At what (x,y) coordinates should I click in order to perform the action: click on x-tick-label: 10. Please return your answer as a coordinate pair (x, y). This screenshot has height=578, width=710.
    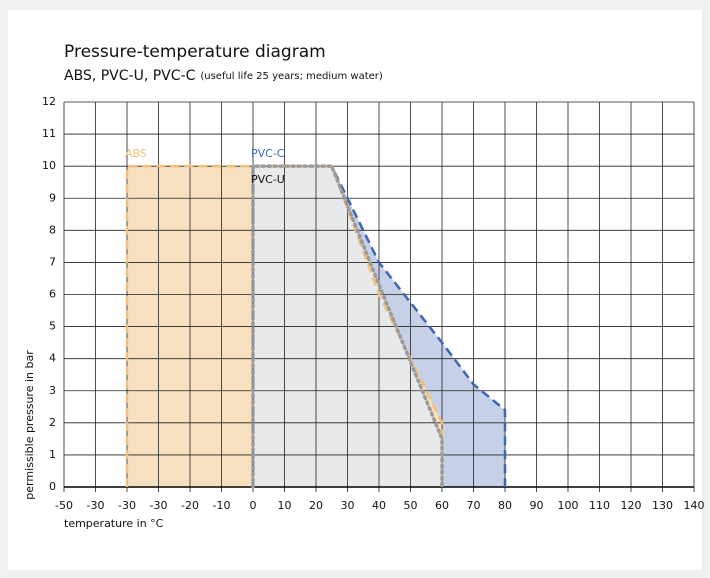
    Looking at the image, I should click on (285, 505).